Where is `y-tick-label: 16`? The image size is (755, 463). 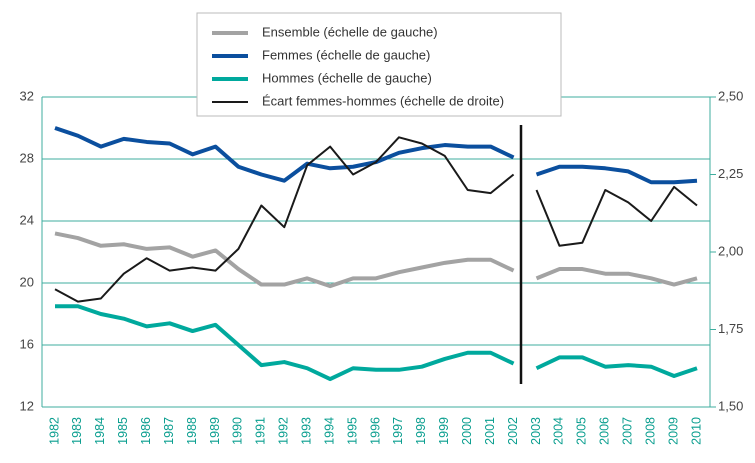 y-tick-label: 16 is located at coordinates (27, 343).